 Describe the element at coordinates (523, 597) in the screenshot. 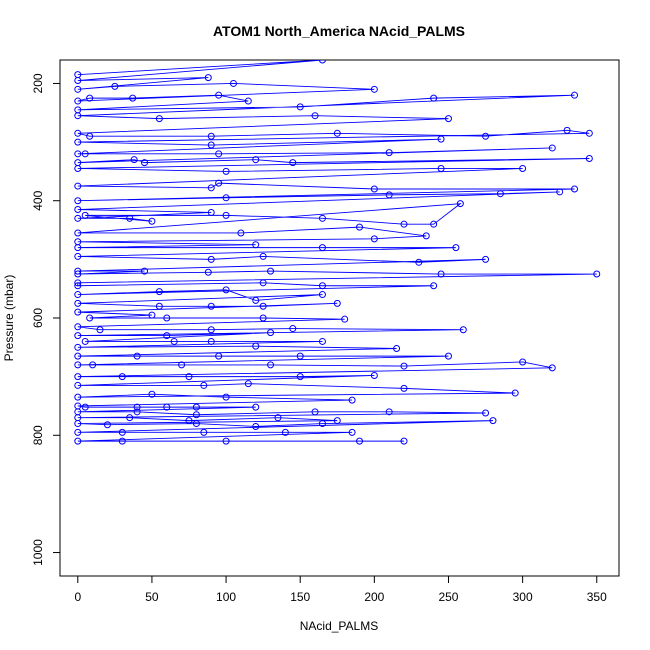

I see `x-tick-label: 300` at that location.